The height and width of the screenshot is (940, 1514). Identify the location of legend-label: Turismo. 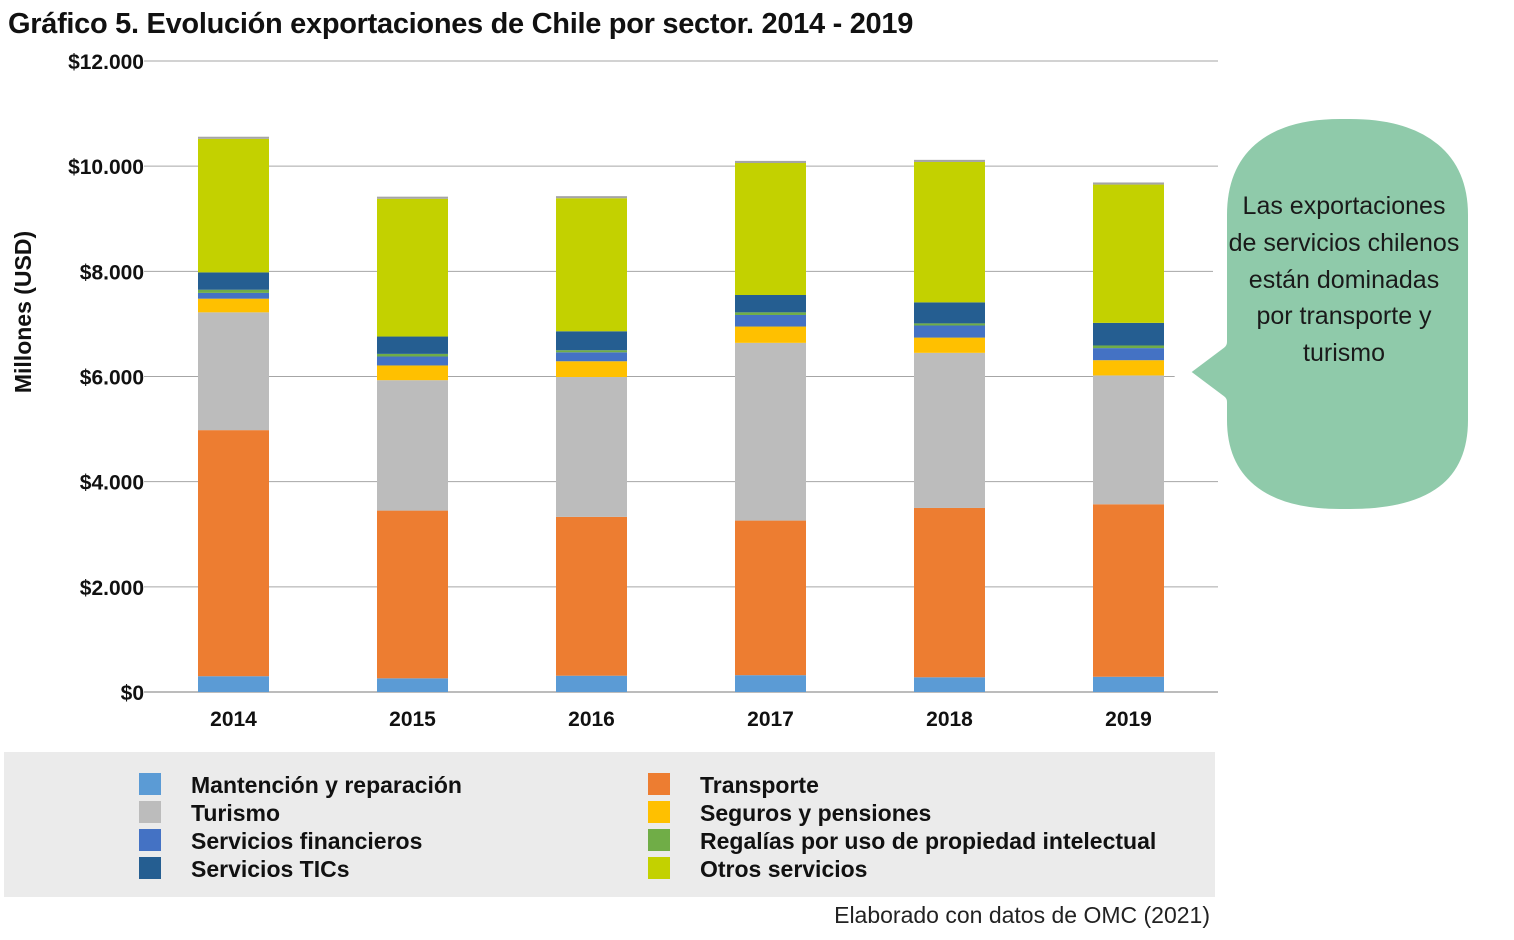
(236, 813).